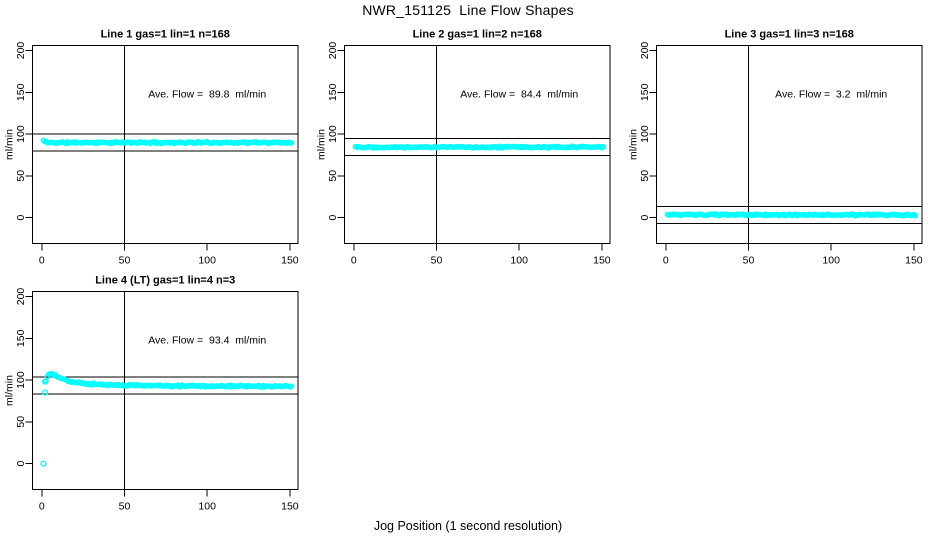 The height and width of the screenshot is (540, 936). What do you see at coordinates (207, 95) in the screenshot?
I see `ave-flow-annotation: Ave. Flow = 89.8 ml/min` at bounding box center [207, 95].